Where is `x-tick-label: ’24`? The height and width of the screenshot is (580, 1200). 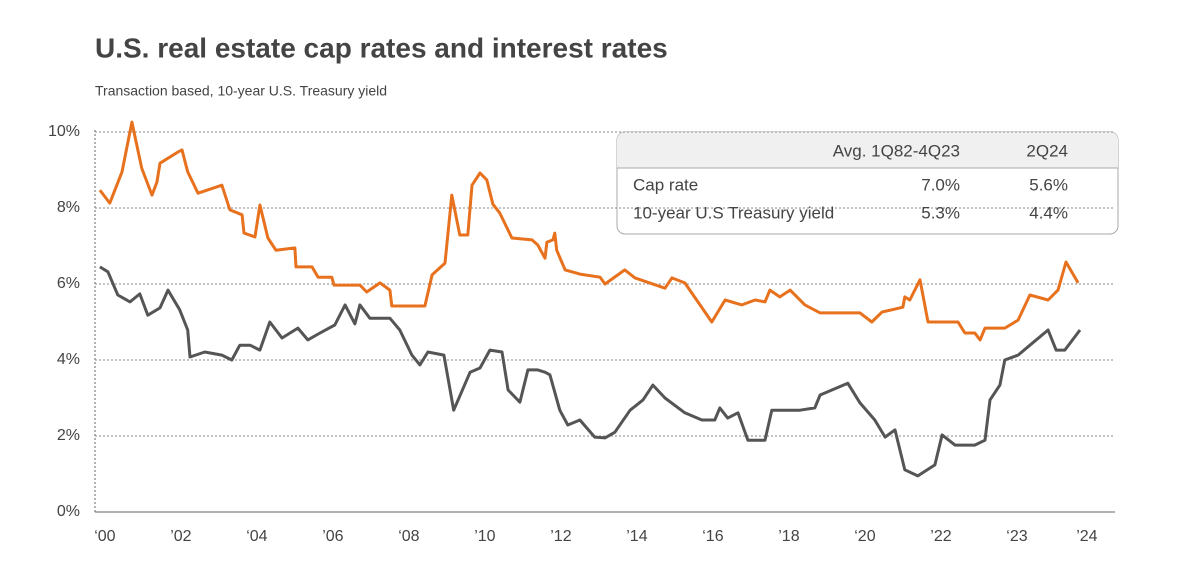 x-tick-label: ’24 is located at coordinates (1086, 536).